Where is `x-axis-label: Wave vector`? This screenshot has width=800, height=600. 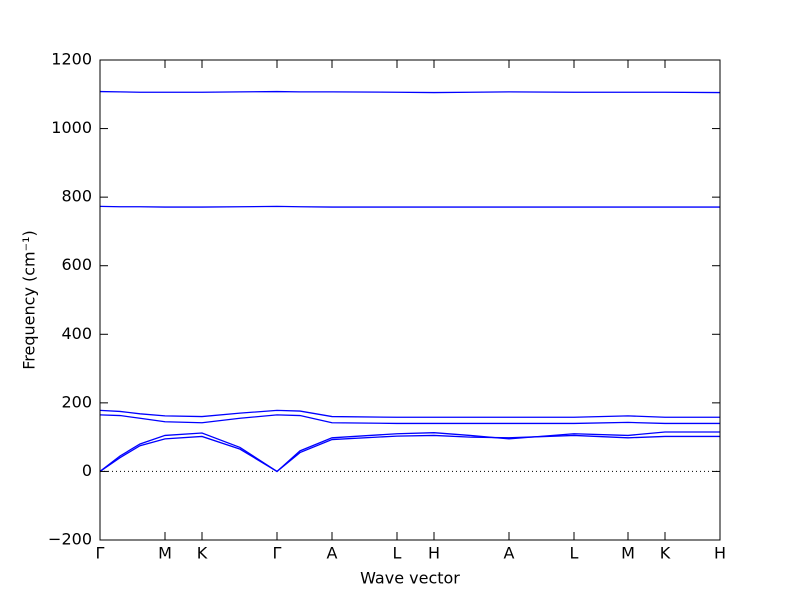 x-axis-label: Wave vector is located at coordinates (410, 578).